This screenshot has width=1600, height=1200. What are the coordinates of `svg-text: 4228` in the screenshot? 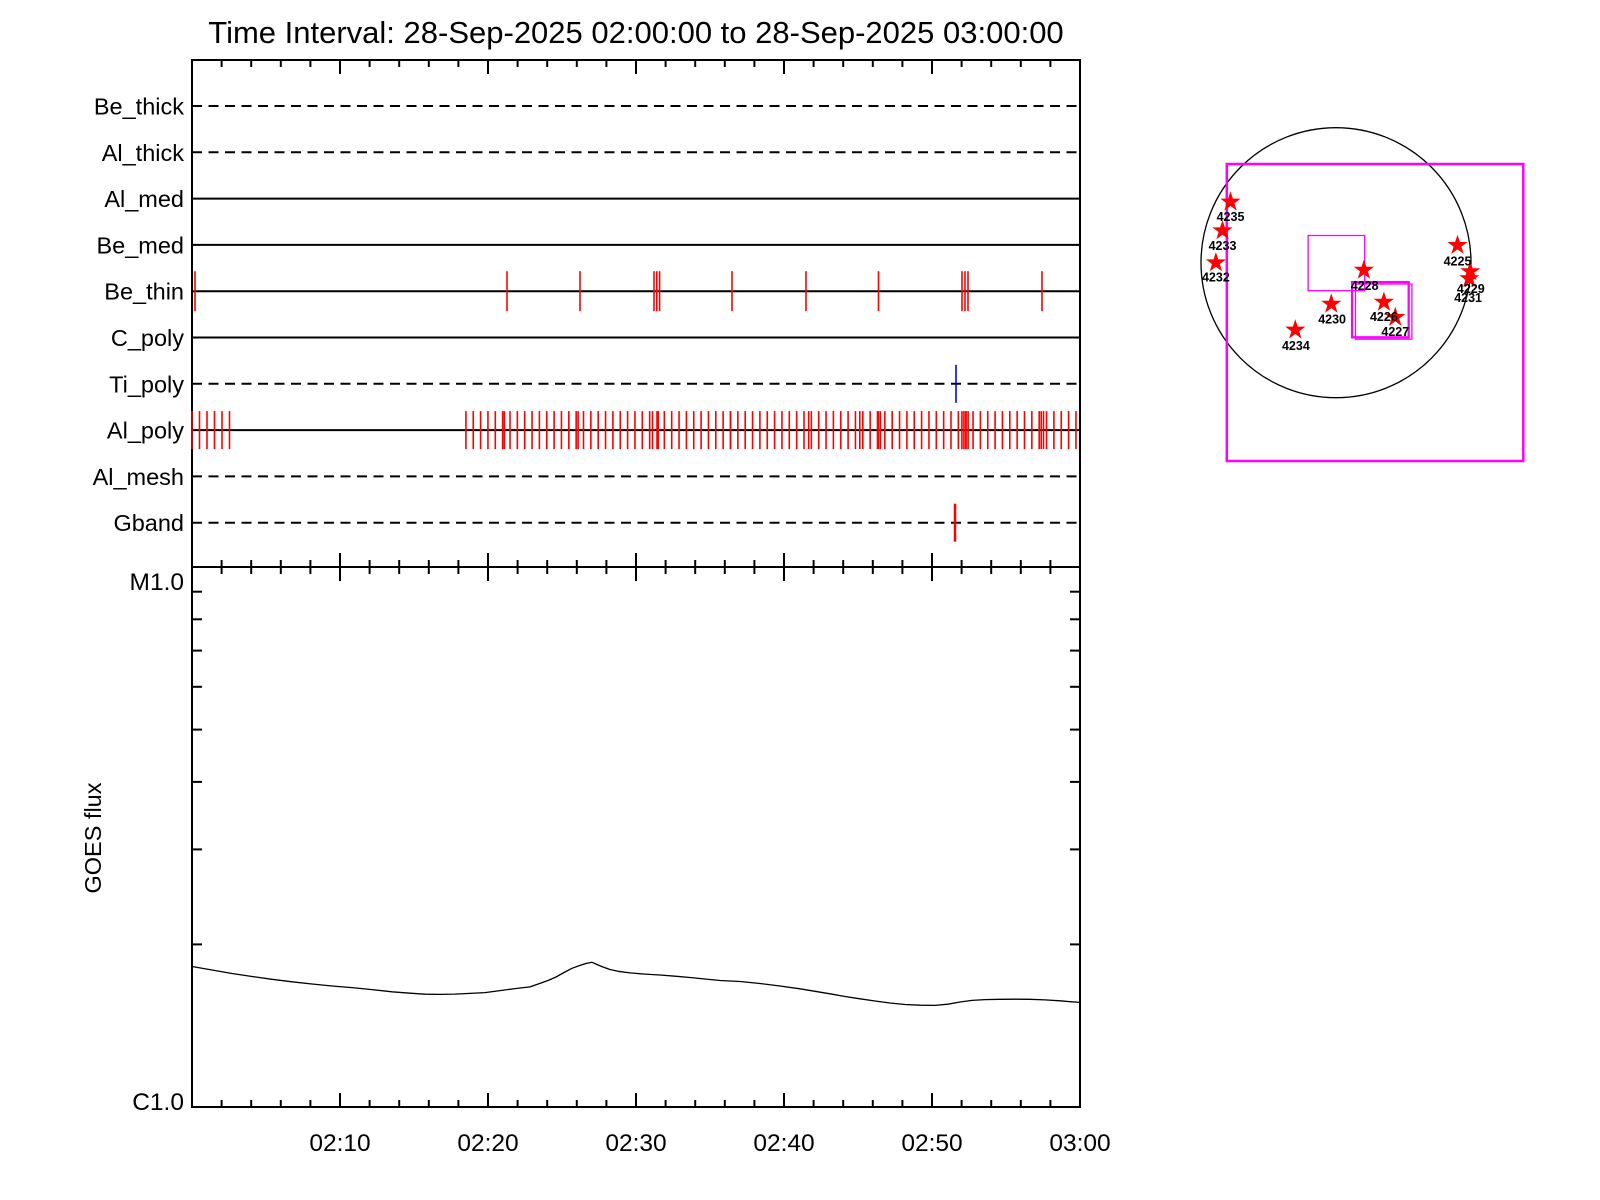 It's located at (1365, 286).